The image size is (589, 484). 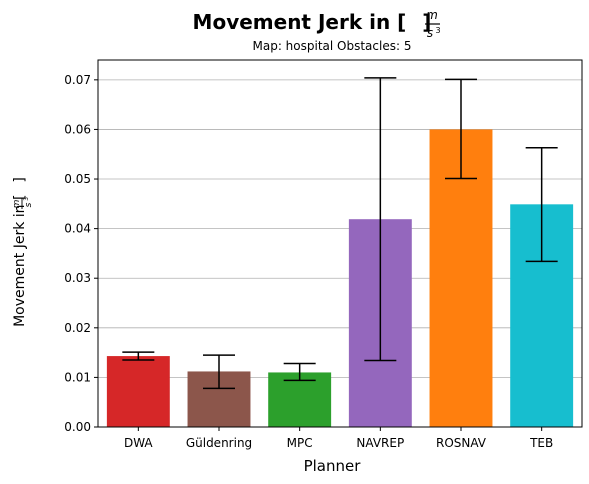 I want to click on x-tick-label: NAVREP, so click(x=380, y=443).